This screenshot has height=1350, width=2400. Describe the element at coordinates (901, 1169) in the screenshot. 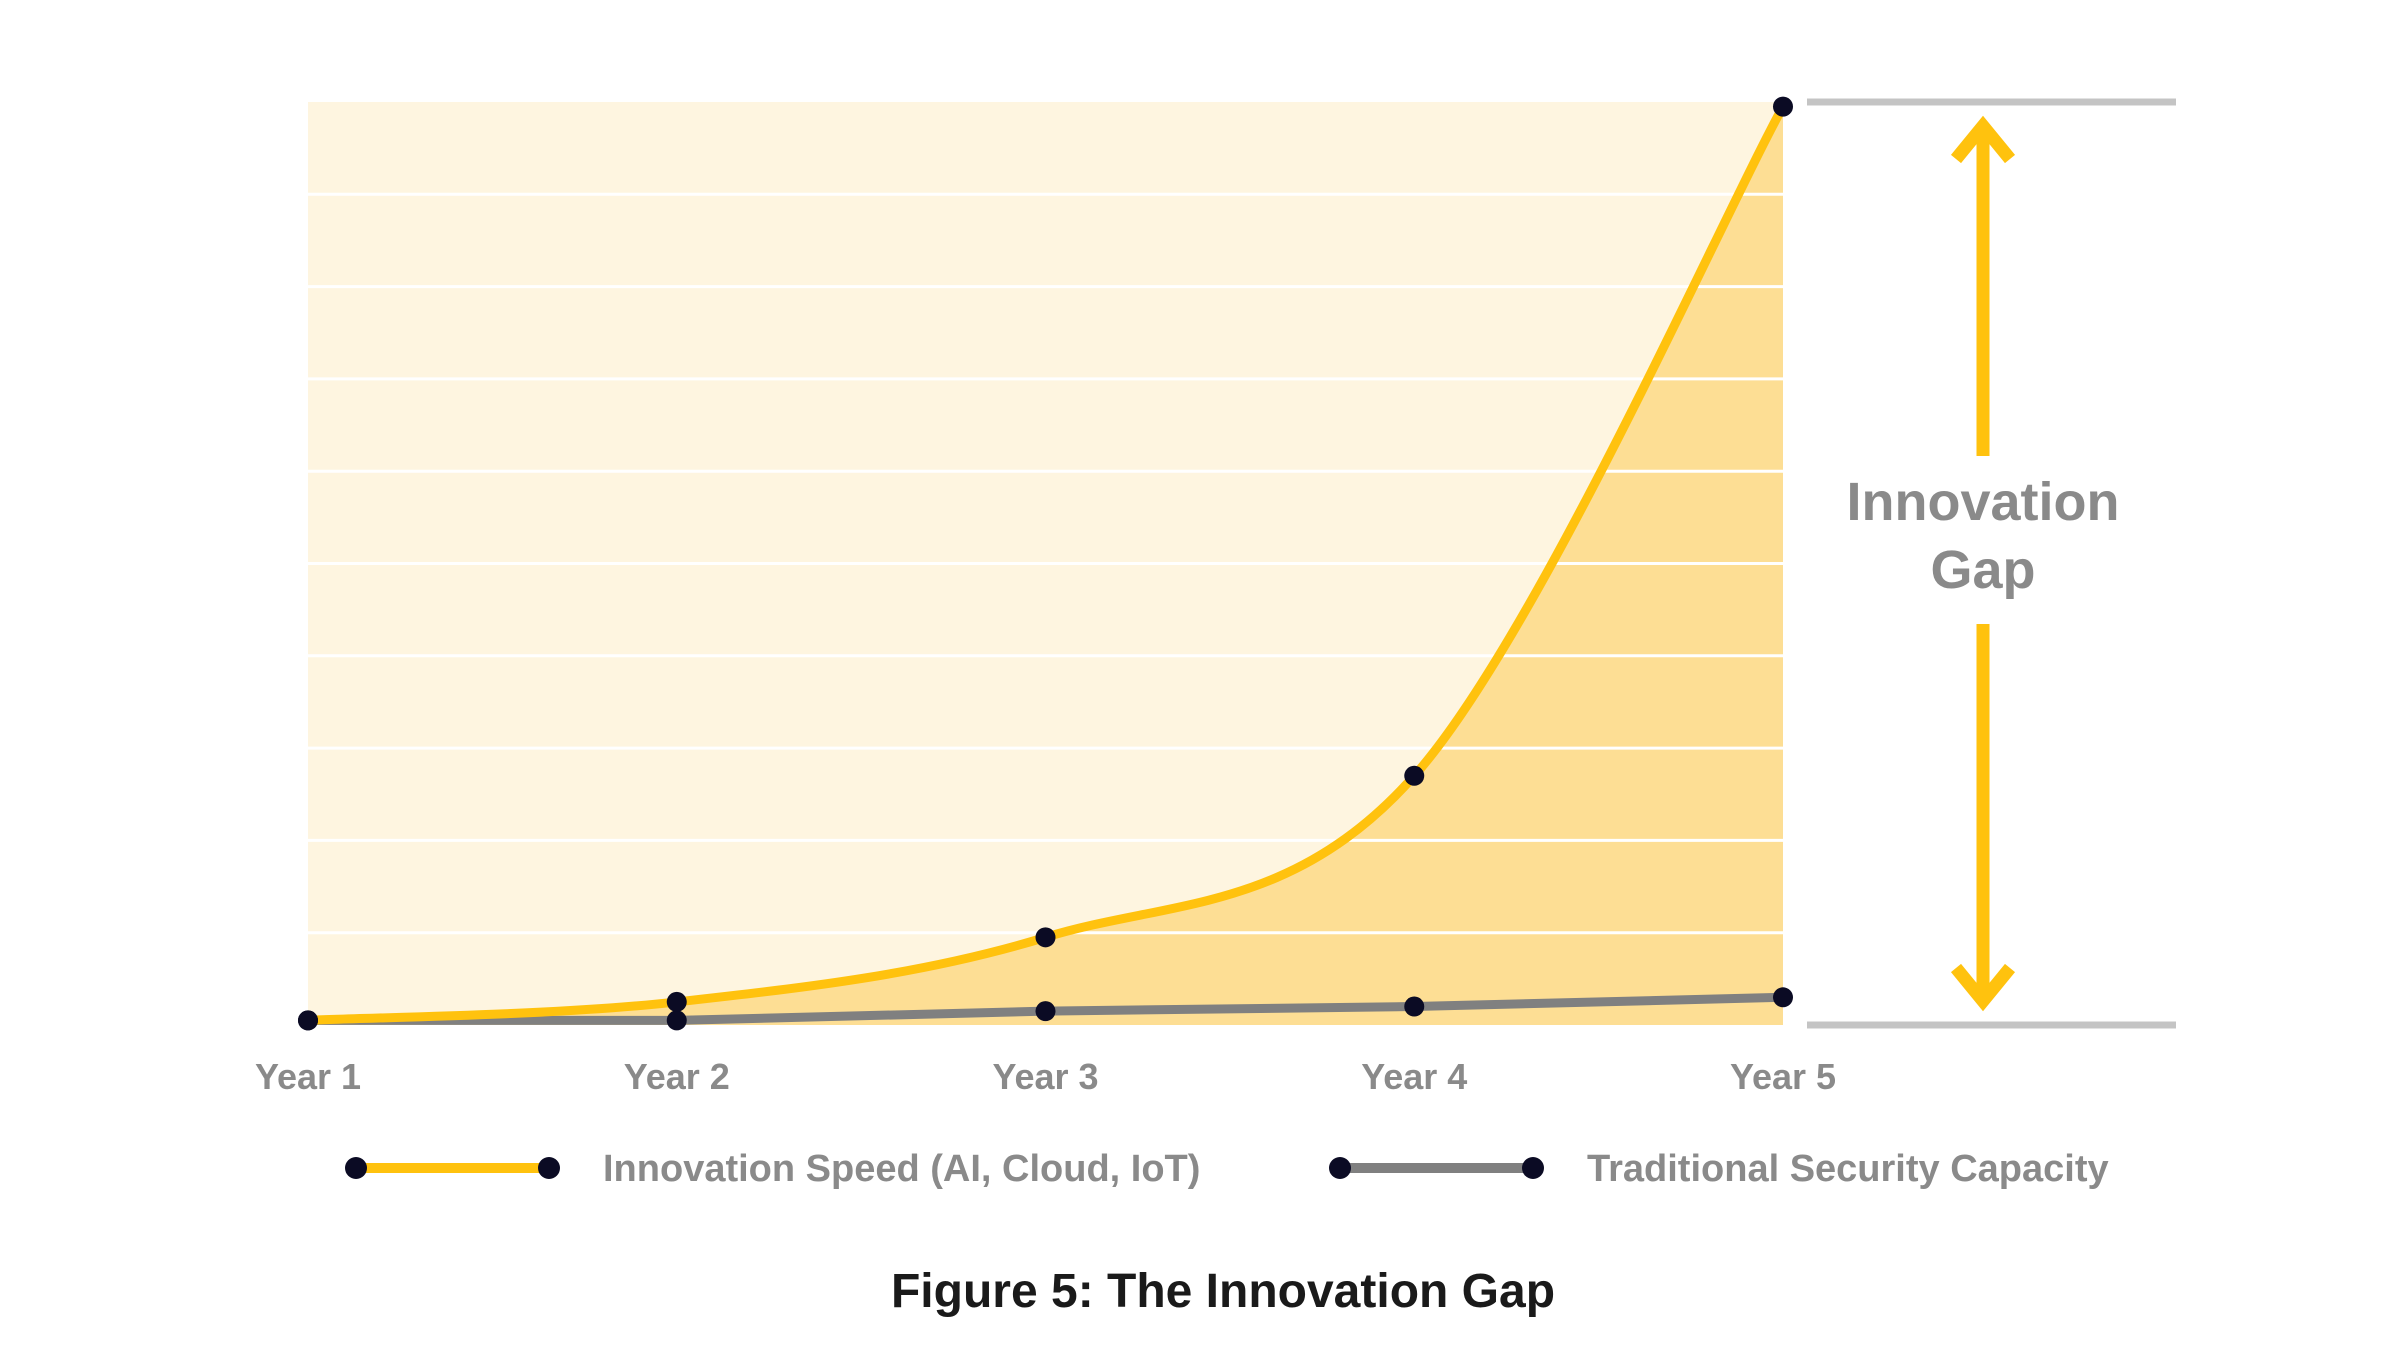

I see `legend-label-innovation: Innovation Speed (AI, Cloud, IoT)` at that location.